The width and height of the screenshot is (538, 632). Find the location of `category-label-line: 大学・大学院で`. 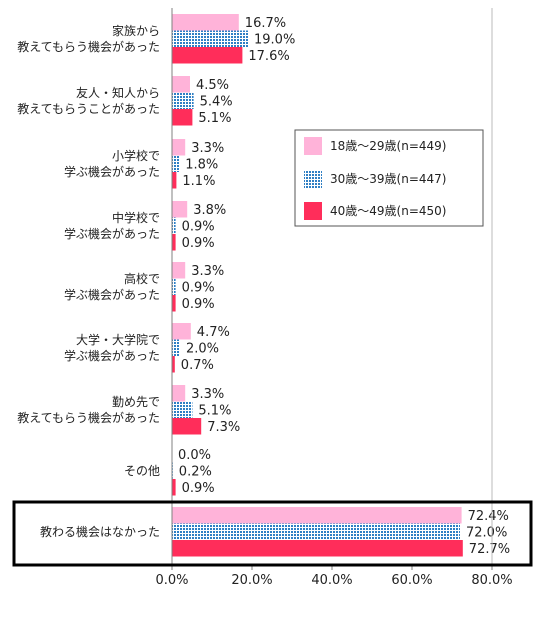

category-label-line: 大学・大学院で is located at coordinates (118, 339).